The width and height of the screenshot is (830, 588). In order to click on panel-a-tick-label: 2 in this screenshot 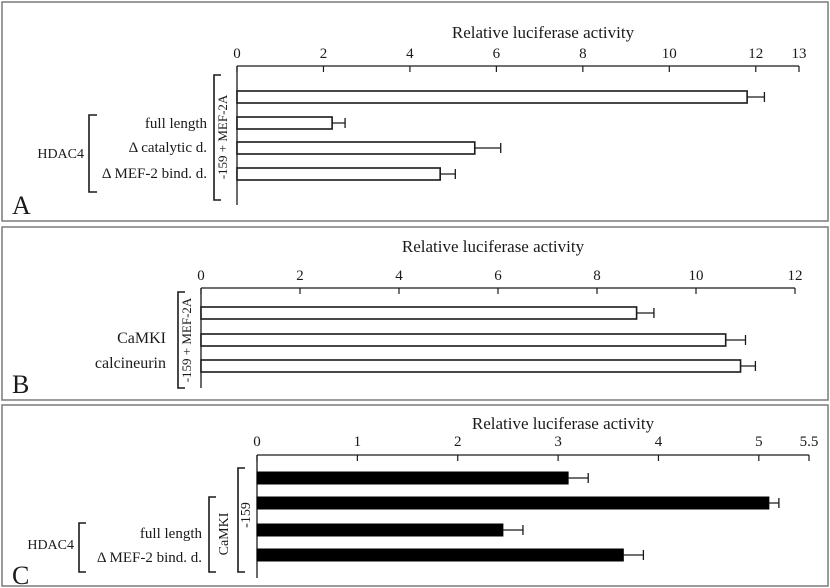, I will do `click(324, 54)`.